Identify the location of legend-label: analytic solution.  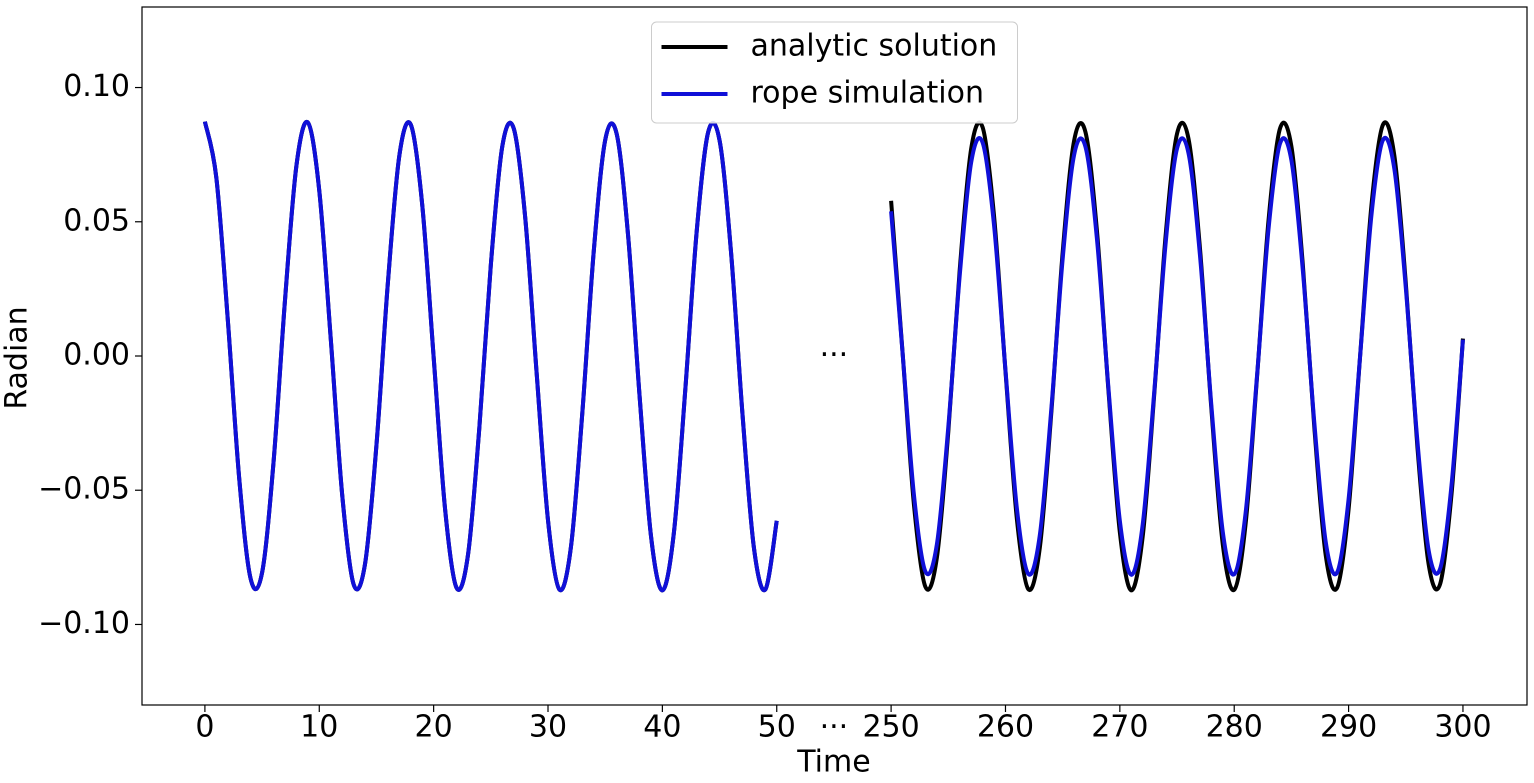
(874, 46).